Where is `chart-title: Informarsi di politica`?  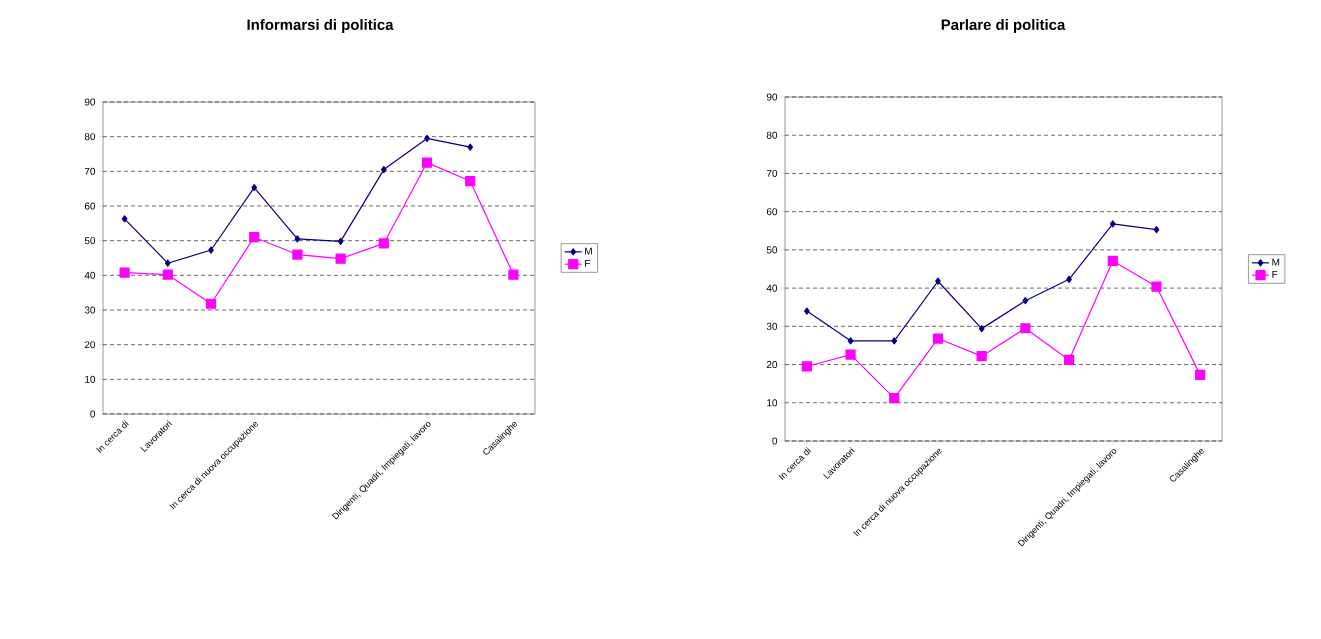
chart-title: Informarsi di politica is located at coordinates (320, 26).